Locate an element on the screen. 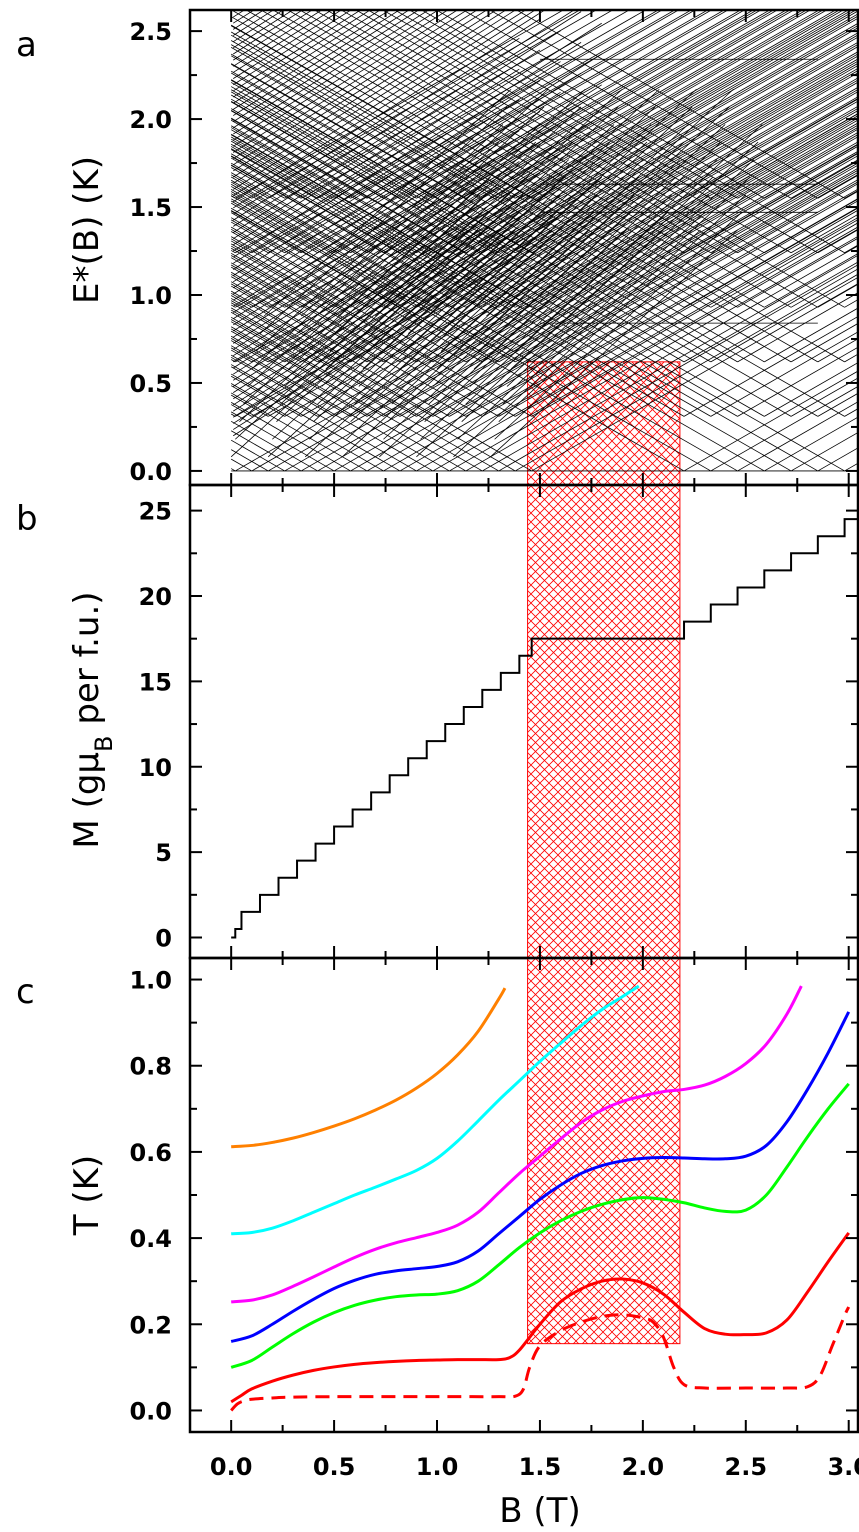  y-tick-label: 2.5 is located at coordinates (150, 32).